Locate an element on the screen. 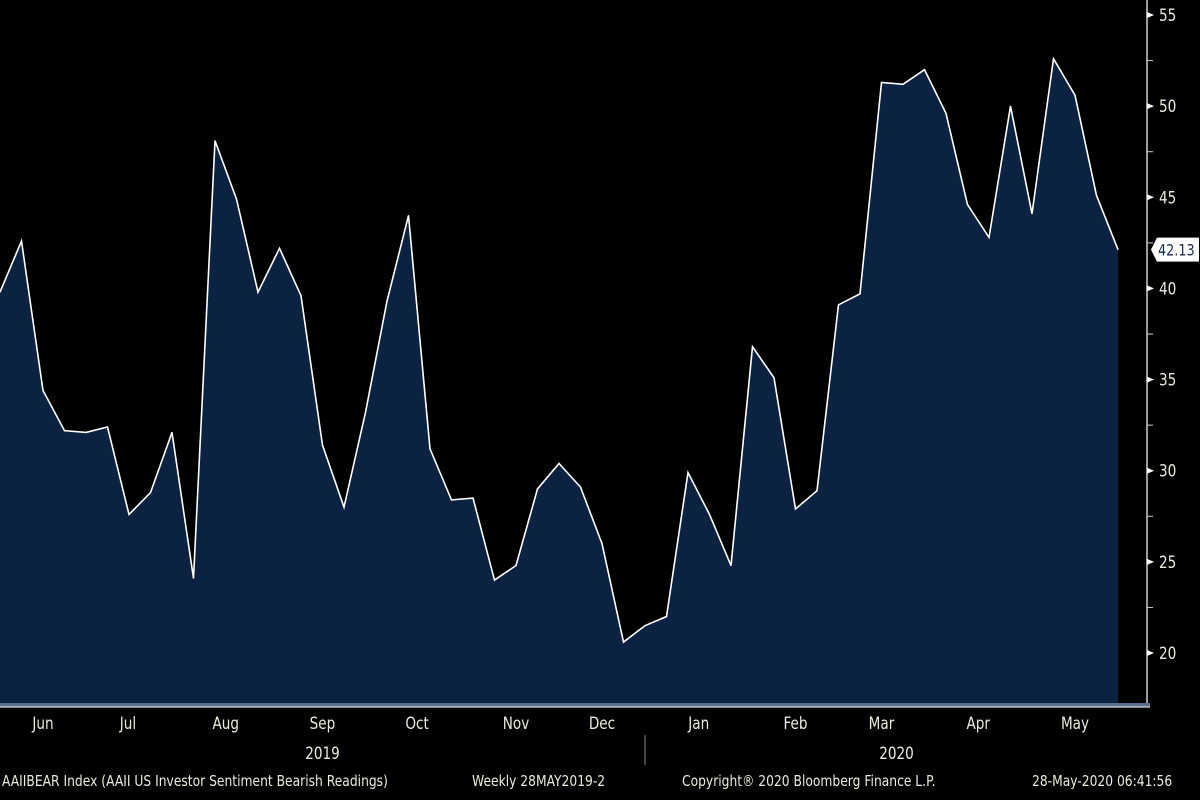  y-tick-label: 55 is located at coordinates (1167, 16).